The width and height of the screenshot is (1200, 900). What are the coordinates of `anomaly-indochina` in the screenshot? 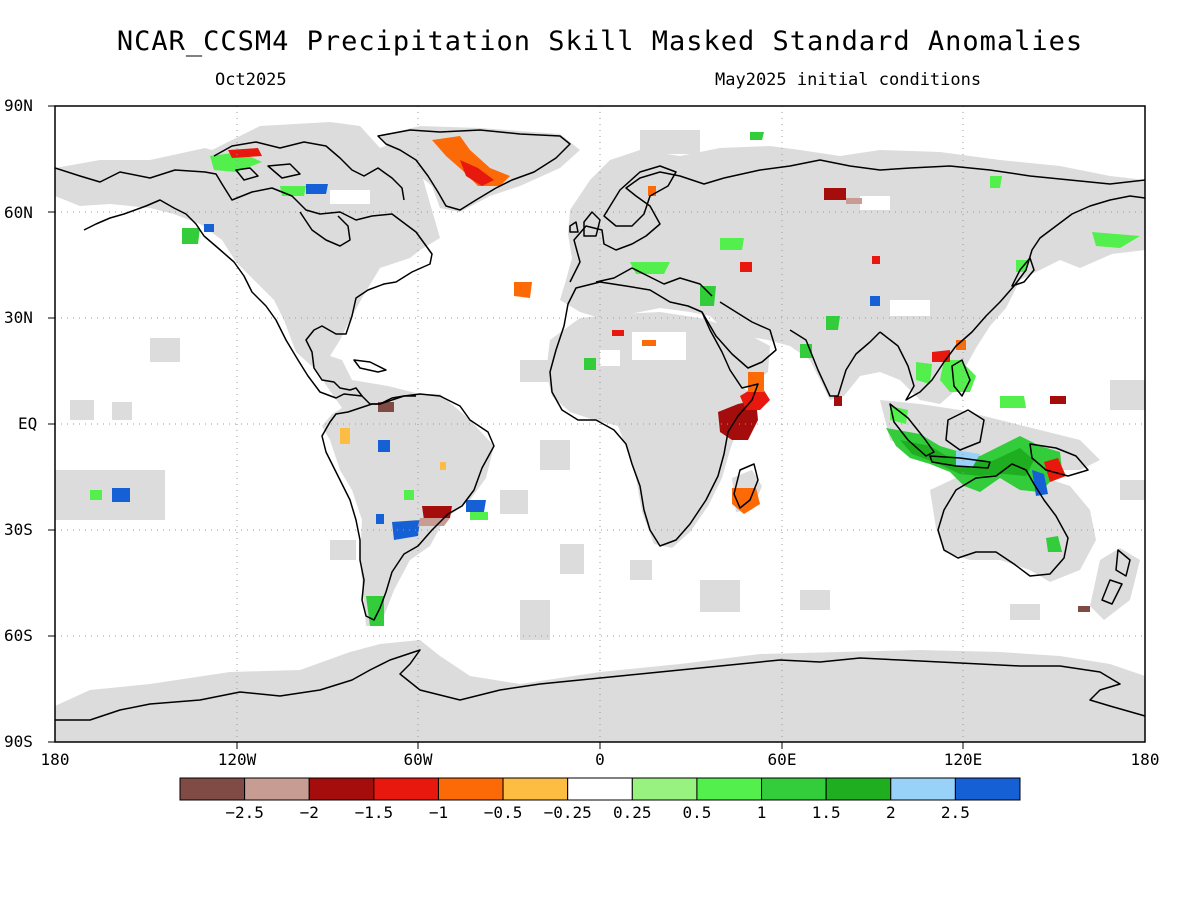 It's located at (924, 373).